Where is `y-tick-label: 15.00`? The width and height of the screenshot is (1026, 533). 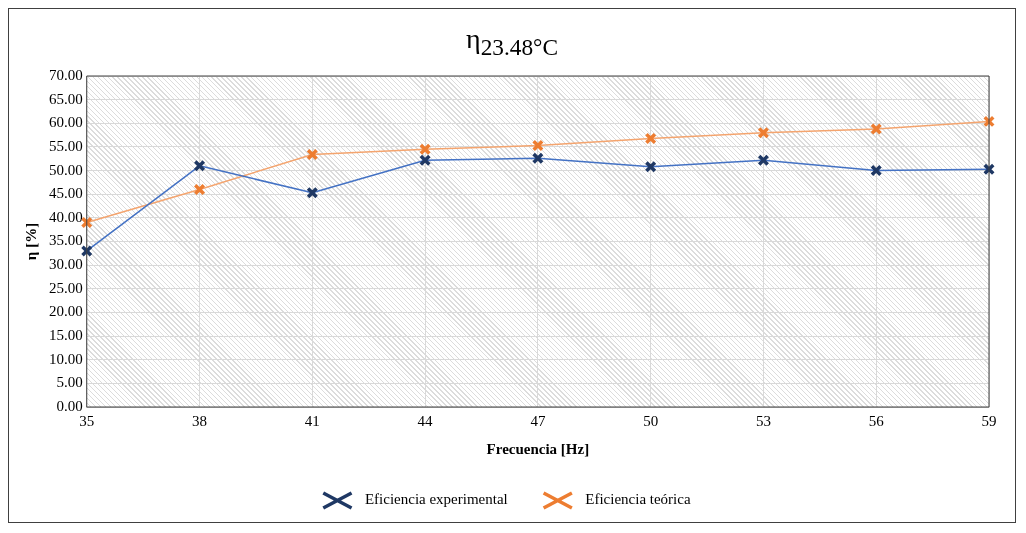
y-tick-label: 15.00 is located at coordinates (66, 335).